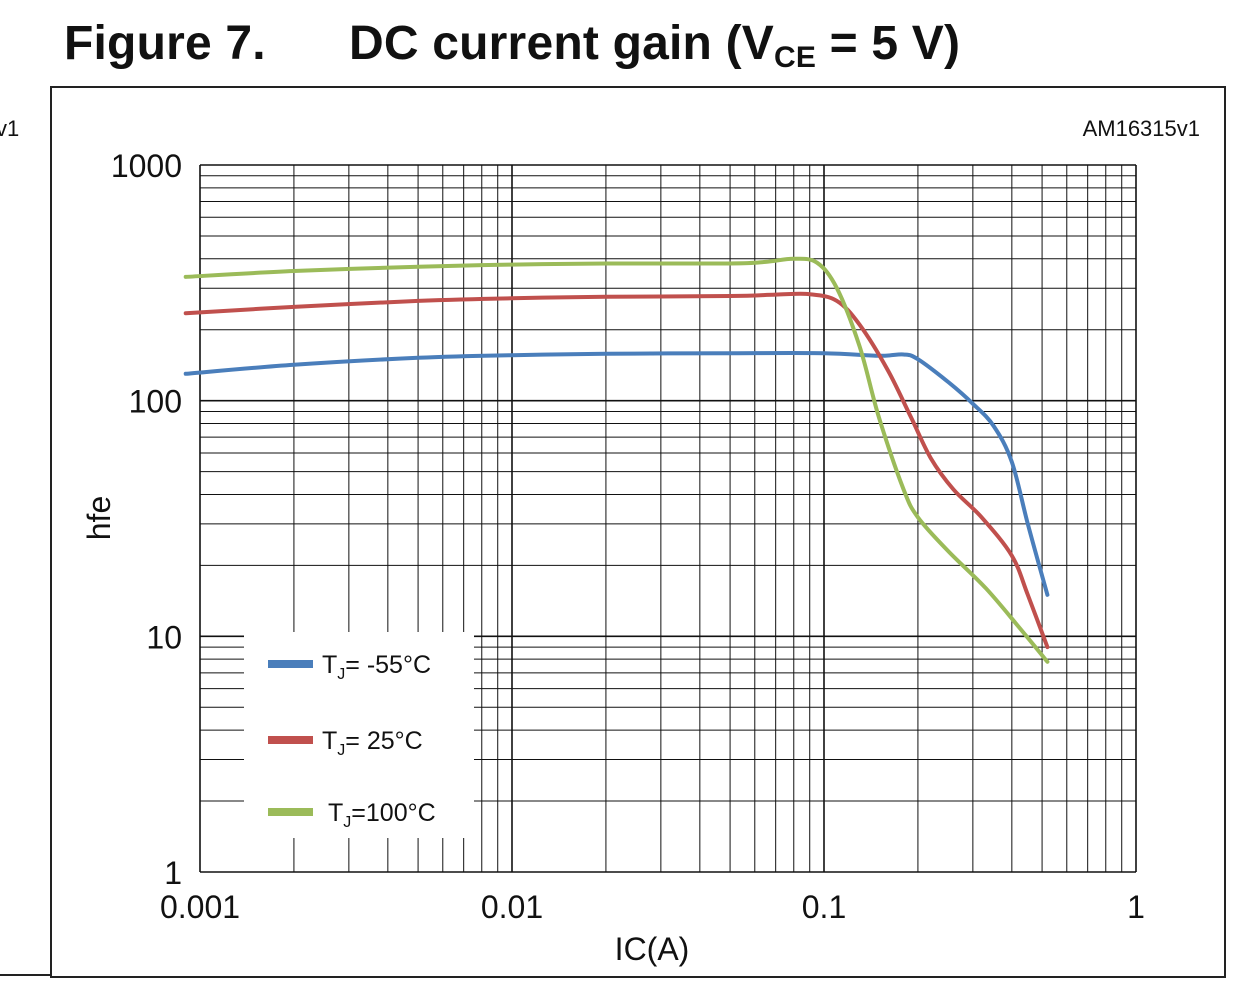 Image resolution: width=1260 pixels, height=1002 pixels. Describe the element at coordinates (652, 949) in the screenshot. I see `x-axis-label: IC(A)` at that location.